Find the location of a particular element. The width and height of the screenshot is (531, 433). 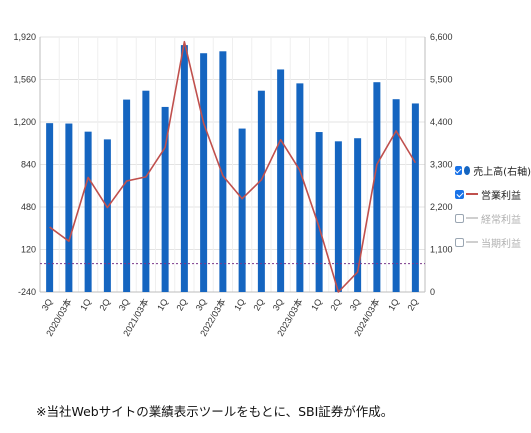

y-left-tick-label: -240 is located at coordinates (27, 292).